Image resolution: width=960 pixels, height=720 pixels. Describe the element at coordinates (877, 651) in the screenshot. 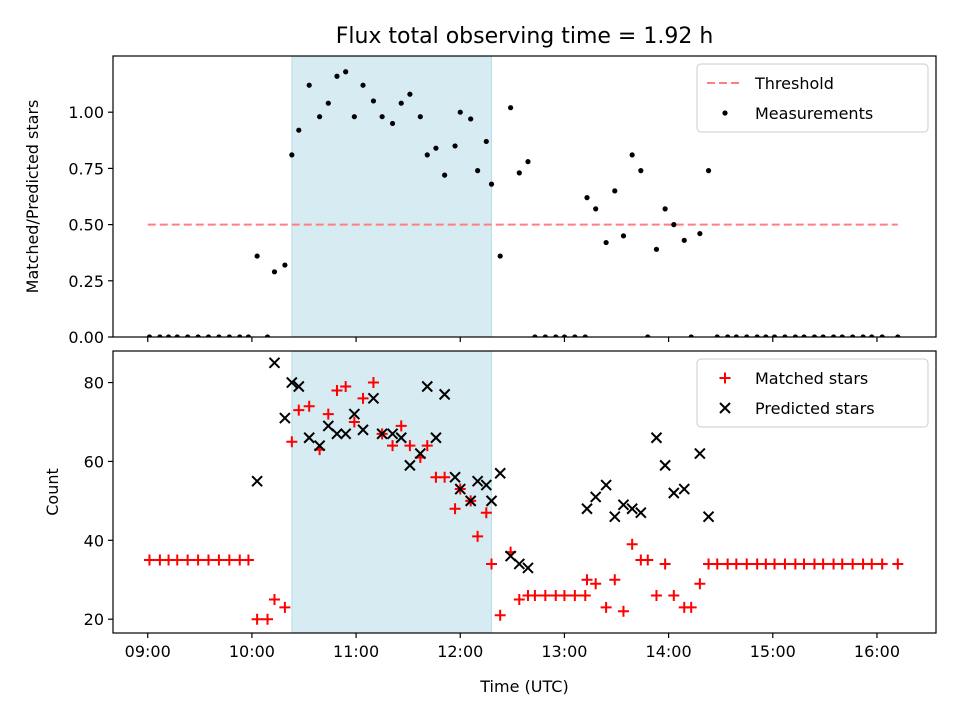

I see `x-tick-label: 16:00` at that location.